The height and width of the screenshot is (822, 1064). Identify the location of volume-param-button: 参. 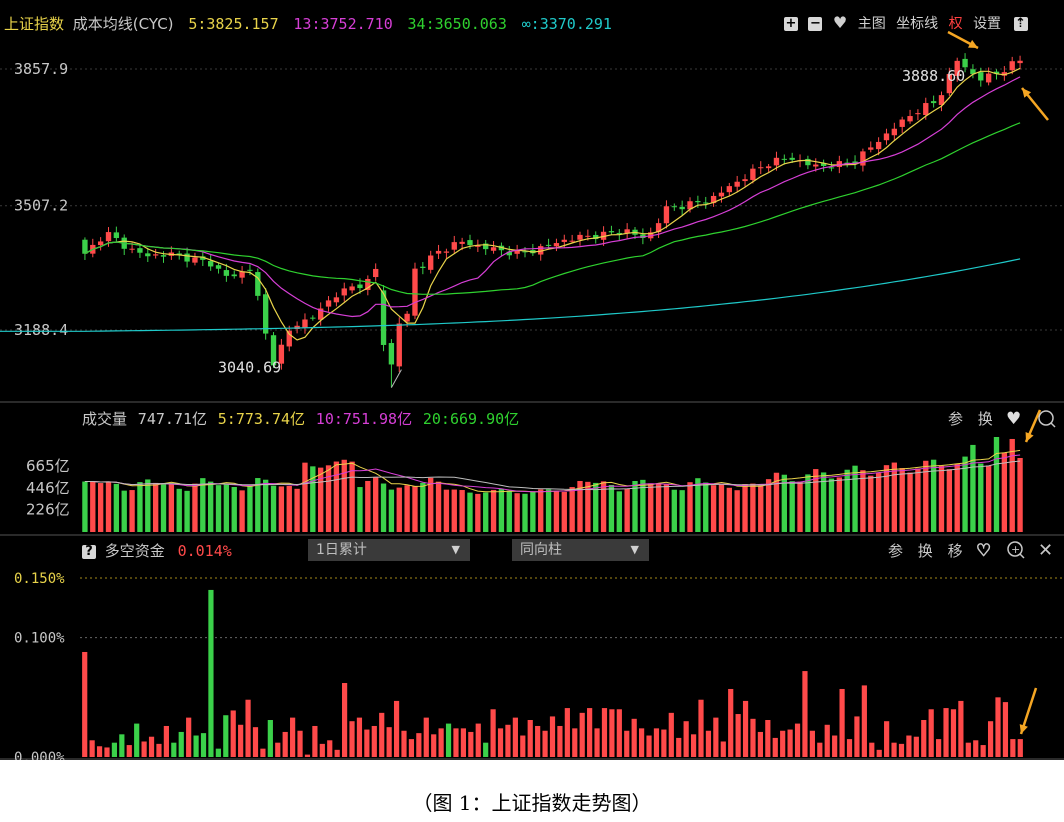
(956, 419).